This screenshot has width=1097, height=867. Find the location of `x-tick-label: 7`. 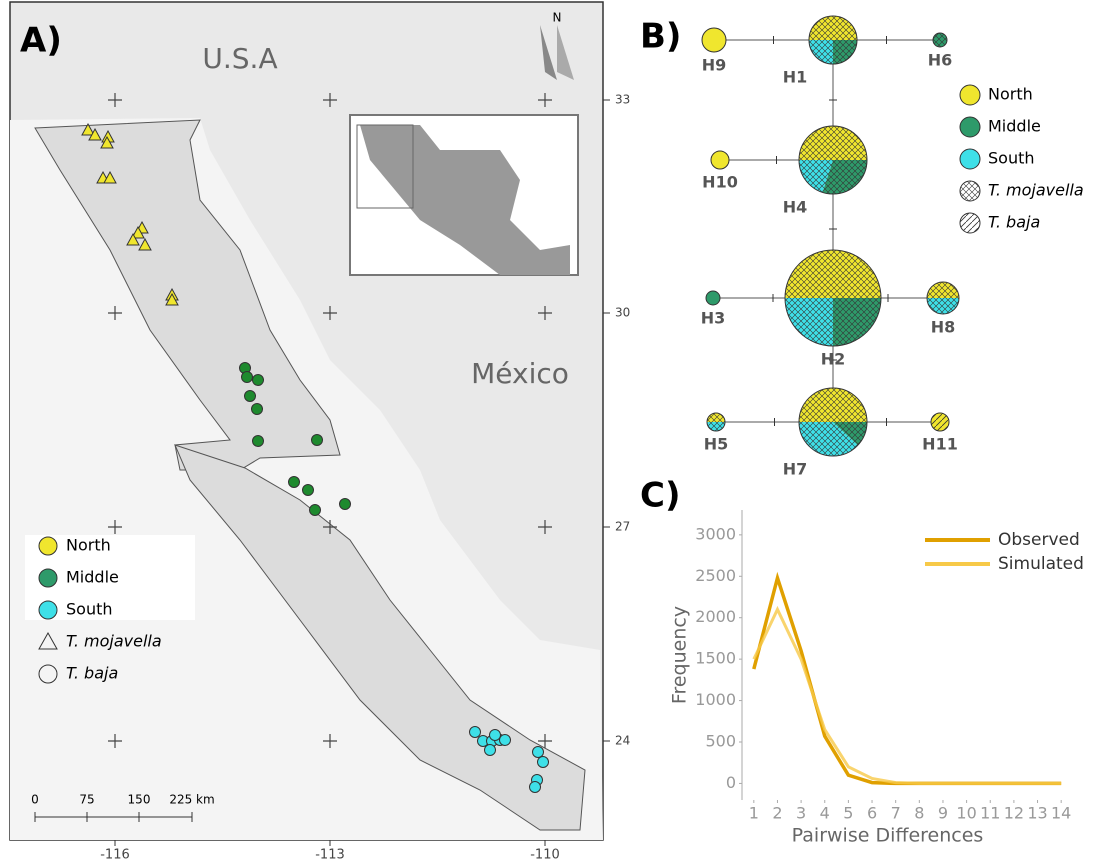

x-tick-label: 7 is located at coordinates (896, 813).